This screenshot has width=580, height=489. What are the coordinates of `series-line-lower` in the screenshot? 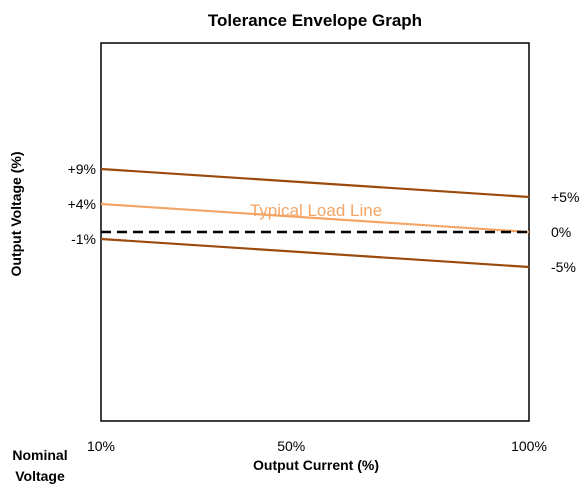 It's located at (315, 253).